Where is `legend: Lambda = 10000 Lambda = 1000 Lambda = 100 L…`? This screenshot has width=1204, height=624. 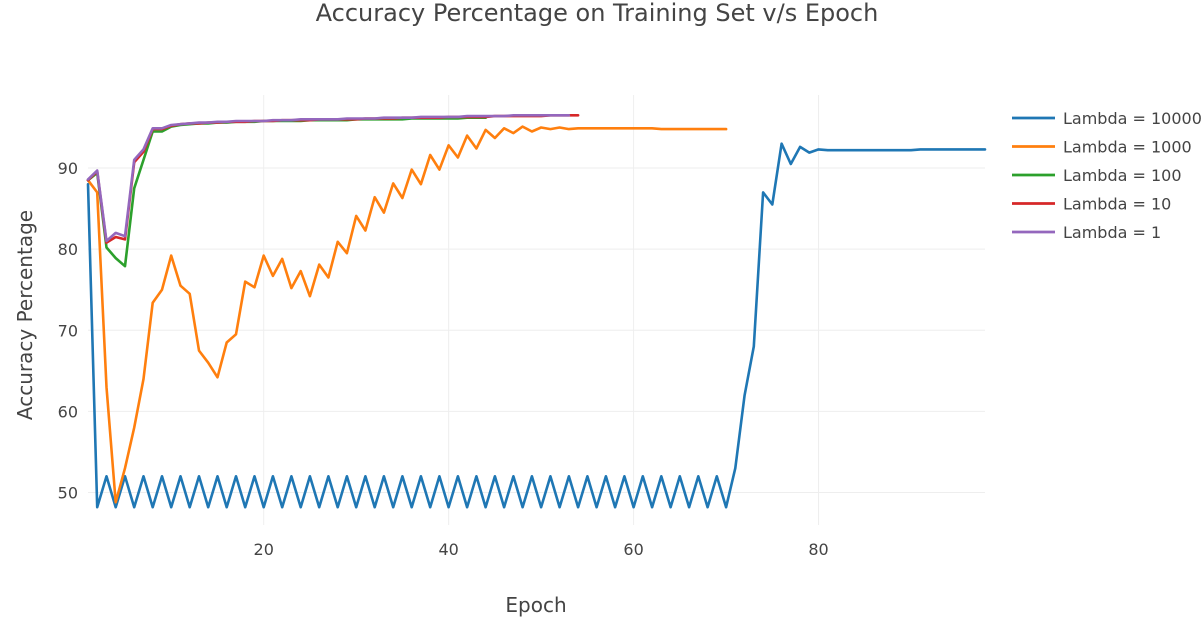 legend: Lambda = 10000 Lambda = 1000 Lambda = 100 L… is located at coordinates (1107, 175).